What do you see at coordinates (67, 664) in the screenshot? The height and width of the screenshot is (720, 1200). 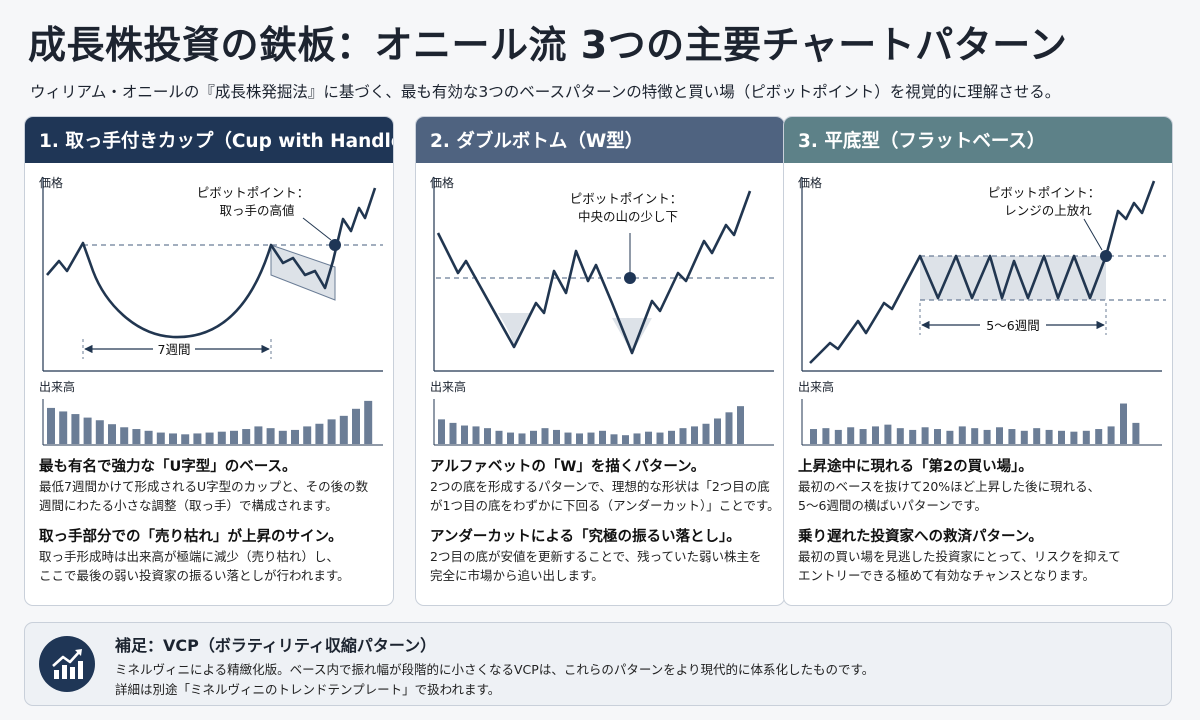 I see `chart-up-icon` at bounding box center [67, 664].